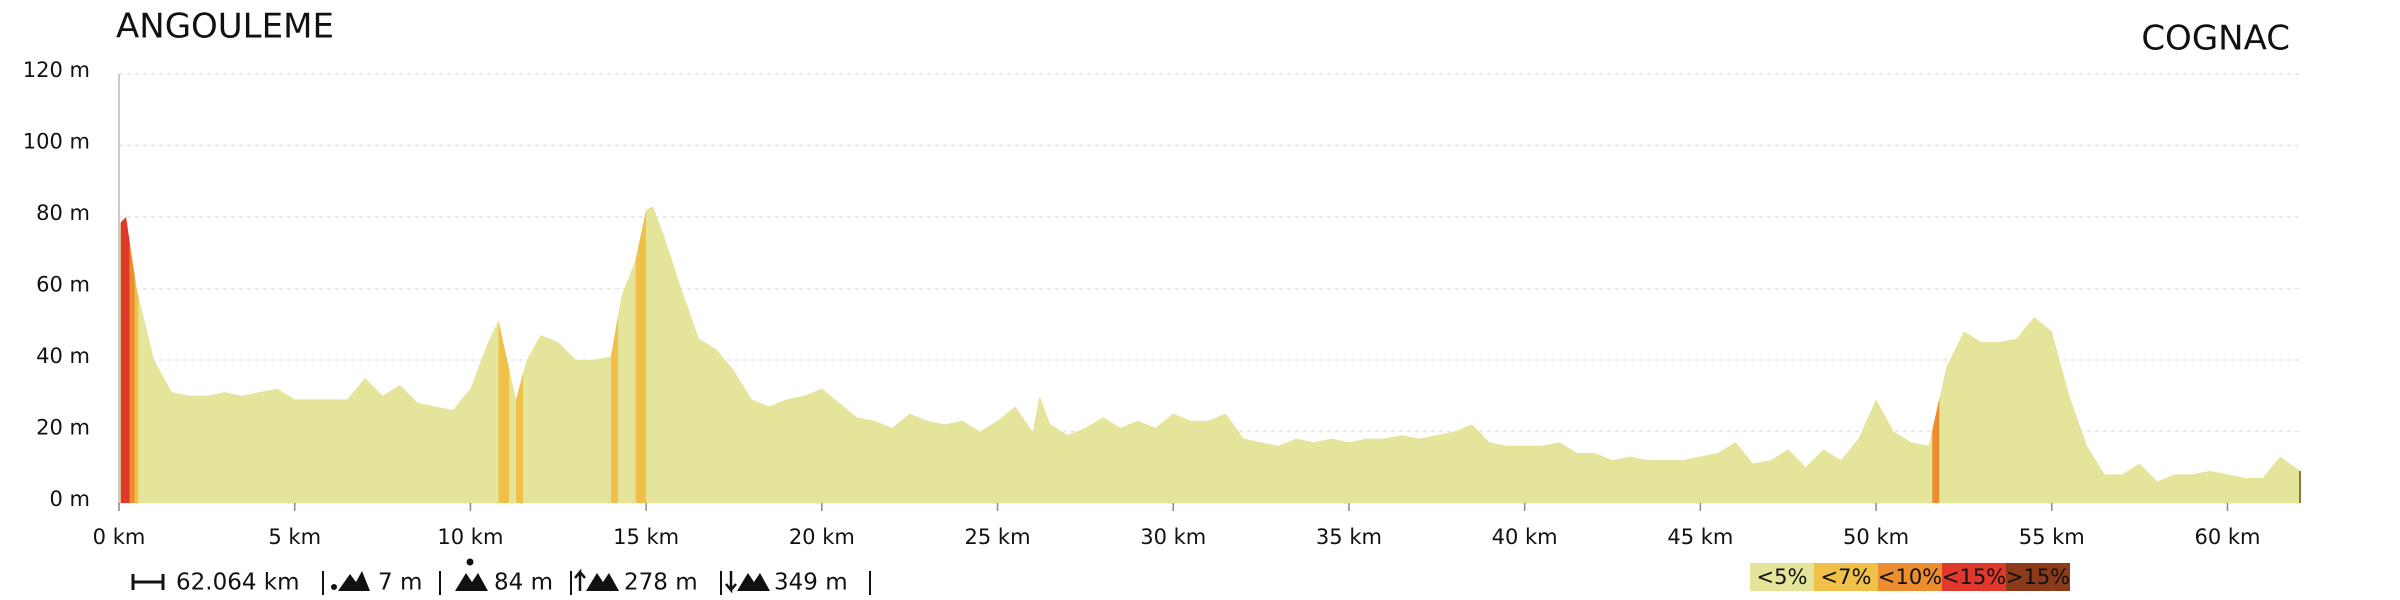  I want to click on y-tick-label: 40 m, so click(63, 356).